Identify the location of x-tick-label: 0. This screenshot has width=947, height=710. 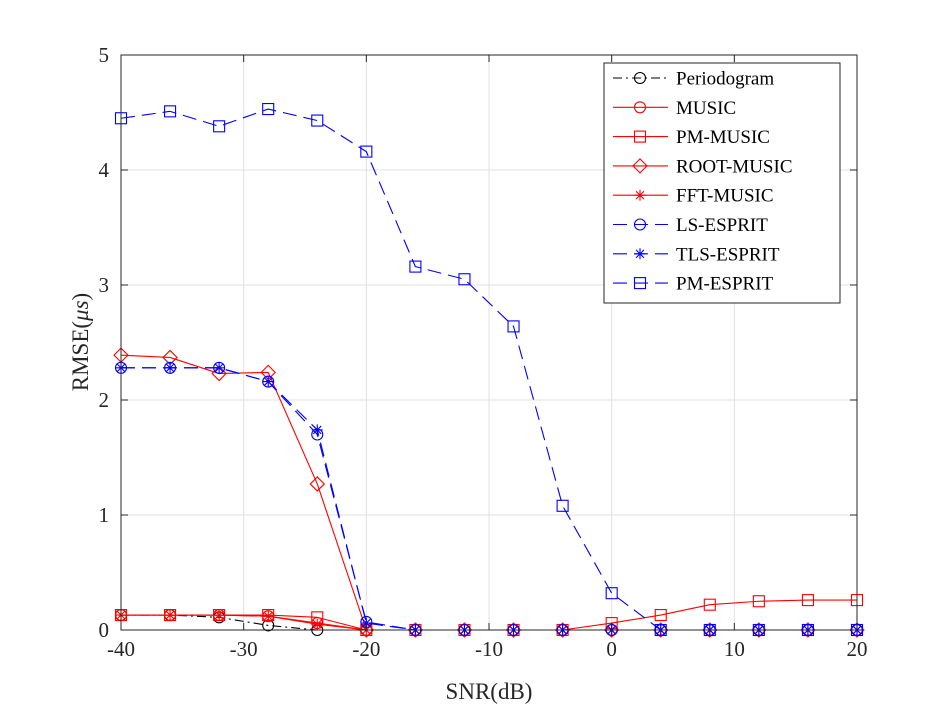
(611, 649).